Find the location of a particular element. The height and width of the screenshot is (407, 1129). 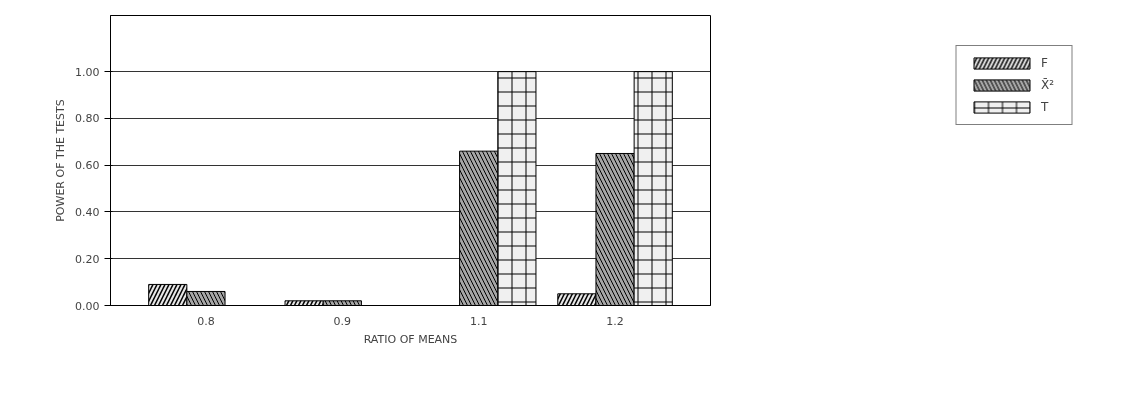

legend-label: F is located at coordinates (1045, 63).